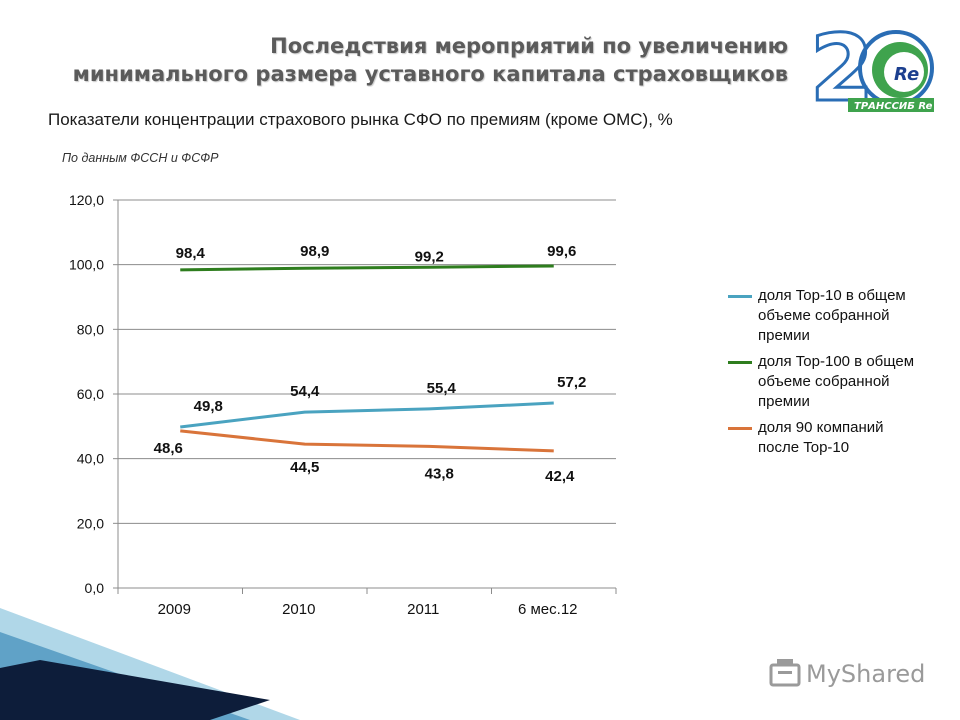  Describe the element at coordinates (305, 391) in the screenshot. I see `data-label: 54,4` at that location.